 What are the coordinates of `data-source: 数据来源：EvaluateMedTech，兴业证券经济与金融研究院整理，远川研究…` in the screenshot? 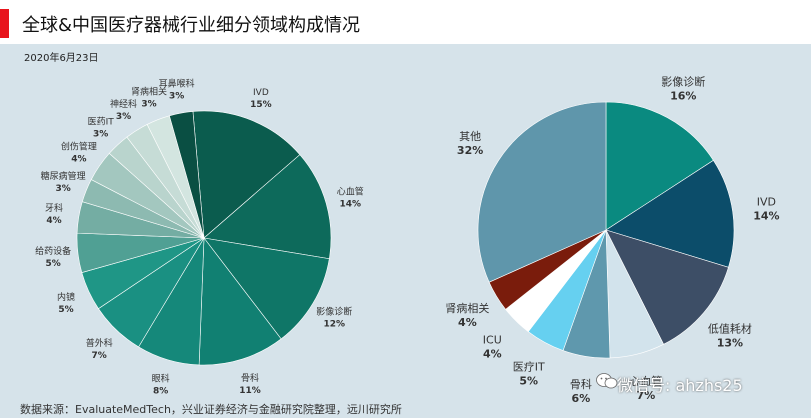 It's located at (211, 409).